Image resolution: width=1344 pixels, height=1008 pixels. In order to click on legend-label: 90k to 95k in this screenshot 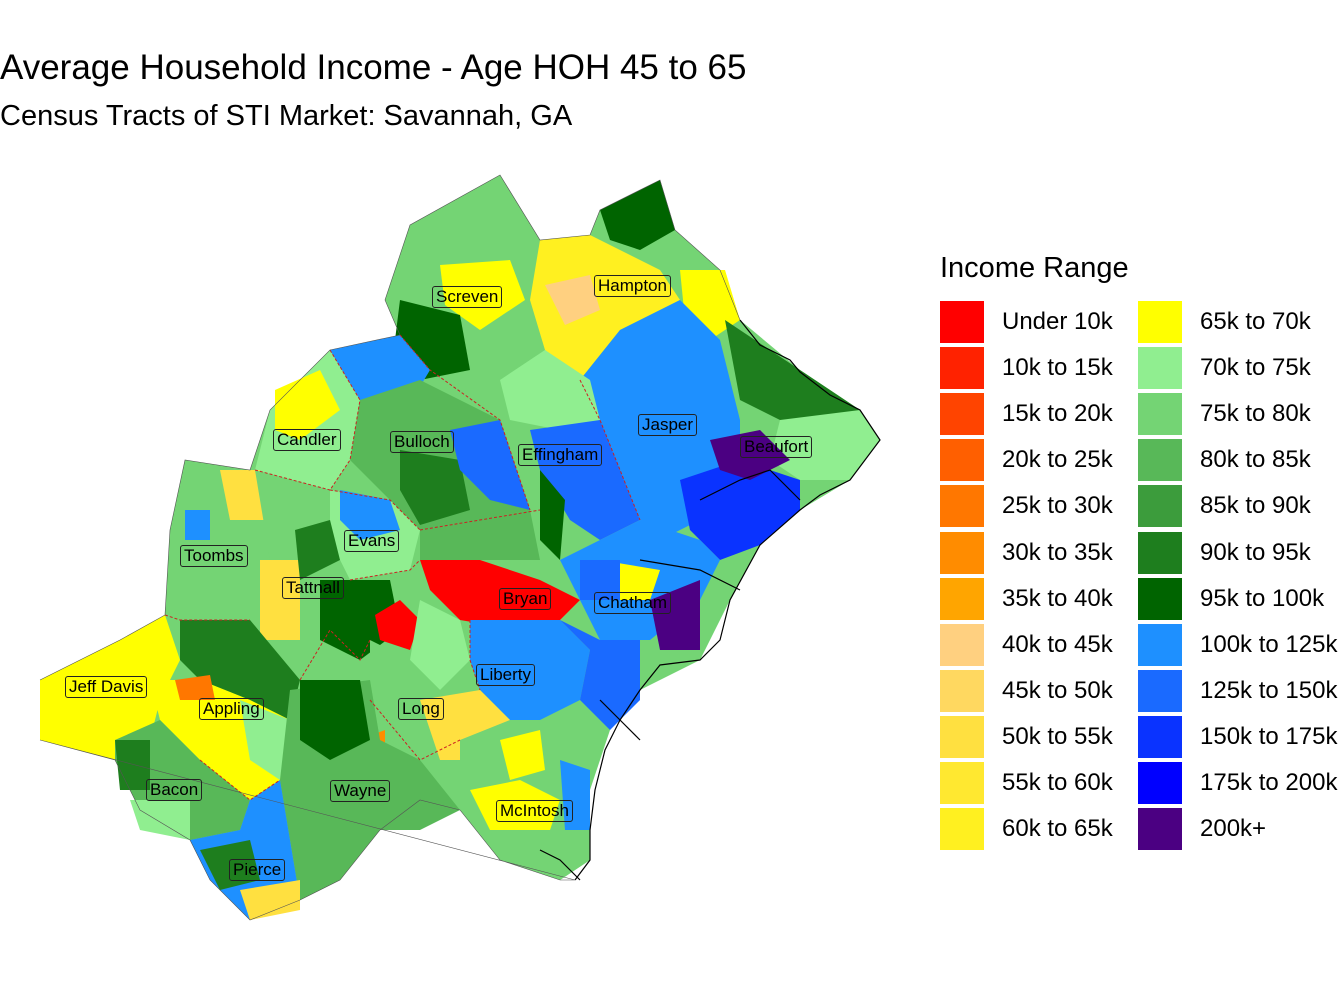, I will do `click(1255, 552)`.